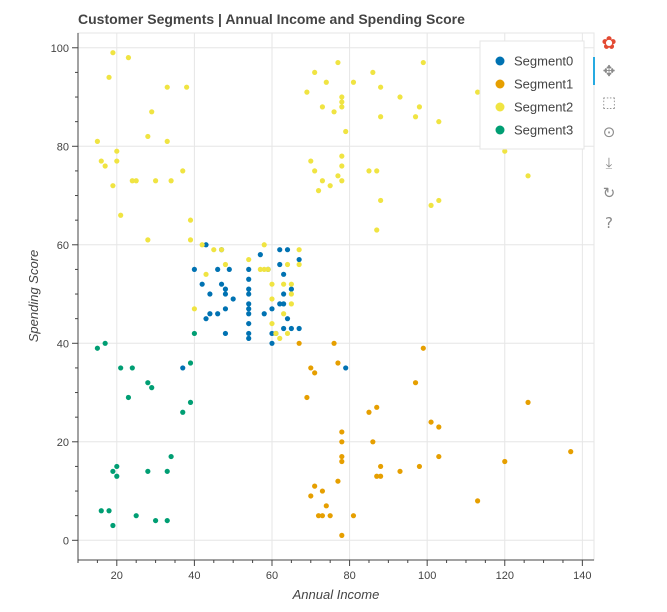 The height and width of the screenshot is (612, 667). What do you see at coordinates (609, 193) in the screenshot?
I see `reset-tool-icon: ↻` at bounding box center [609, 193].